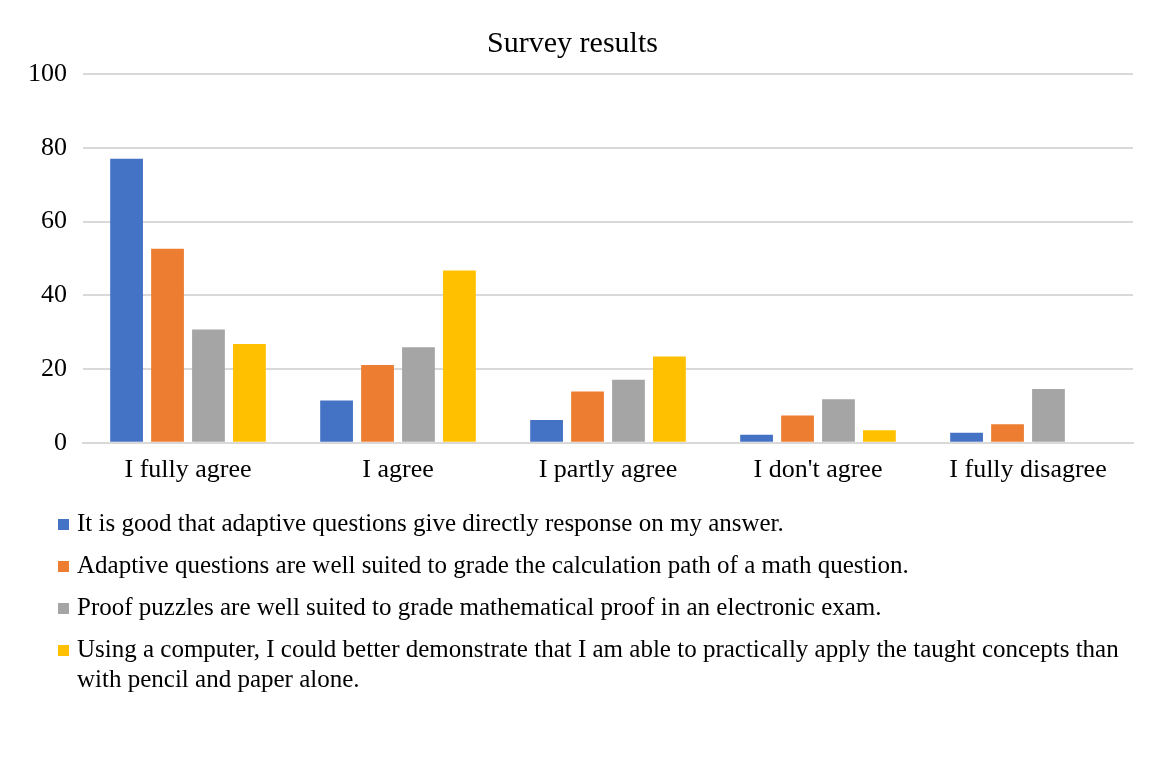 The height and width of the screenshot is (781, 1155). Describe the element at coordinates (398, 469) in the screenshot. I see `x-tick-label: I agree` at that location.